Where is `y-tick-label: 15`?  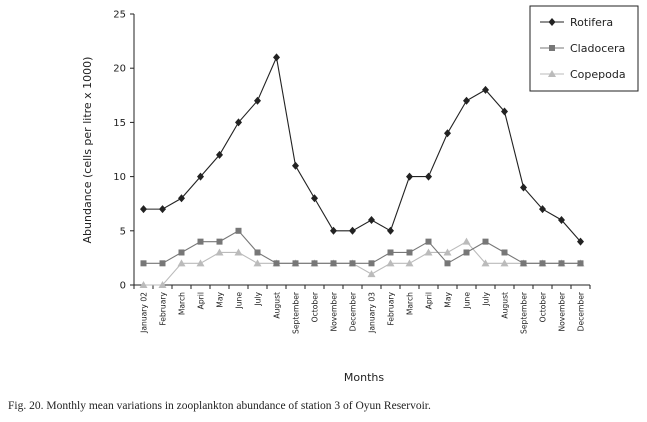 y-tick-label: 15 is located at coordinates (119, 123).